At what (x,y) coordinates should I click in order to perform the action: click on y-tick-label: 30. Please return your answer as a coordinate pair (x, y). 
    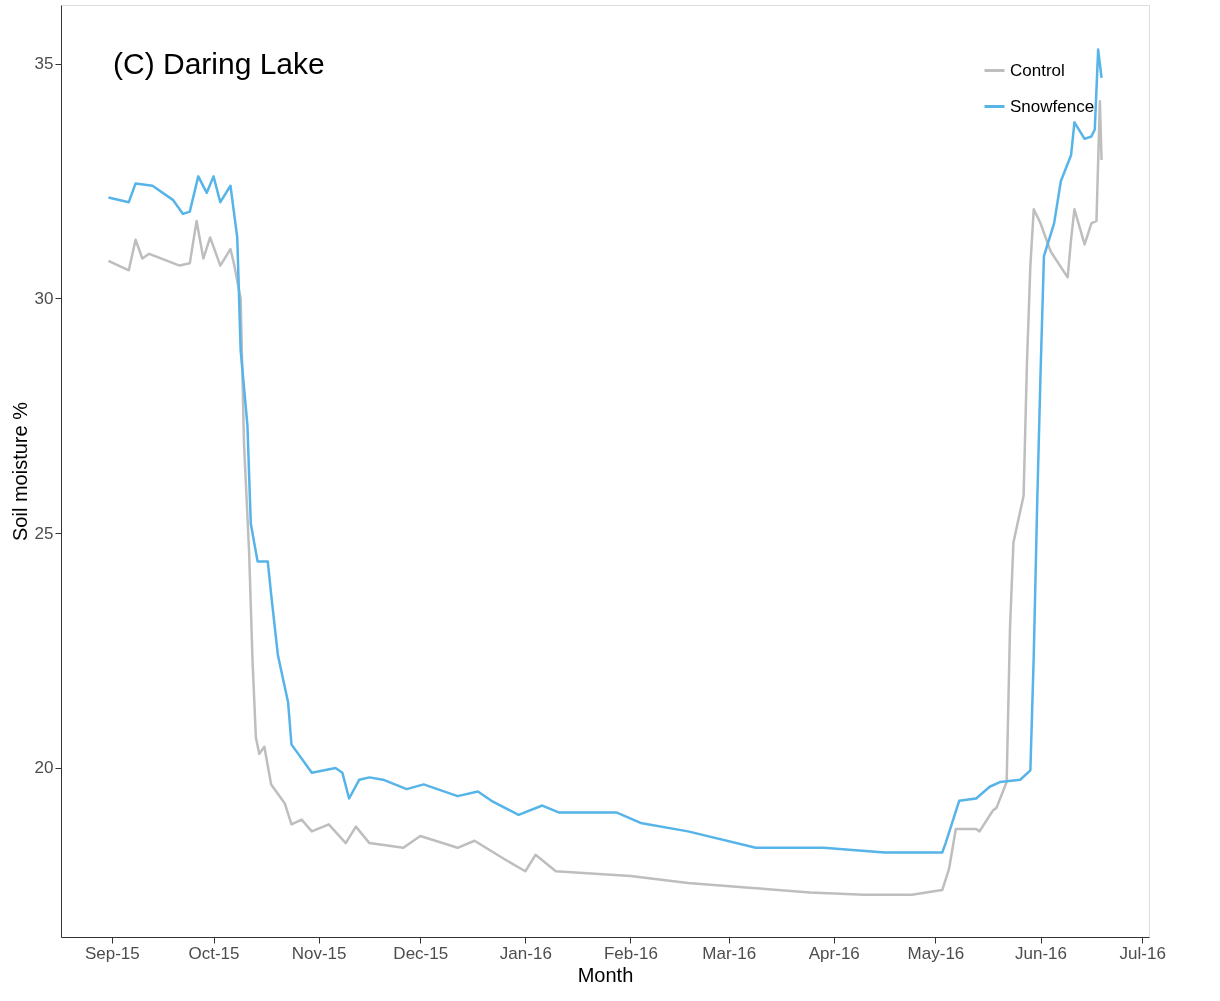
    Looking at the image, I should click on (44, 298).